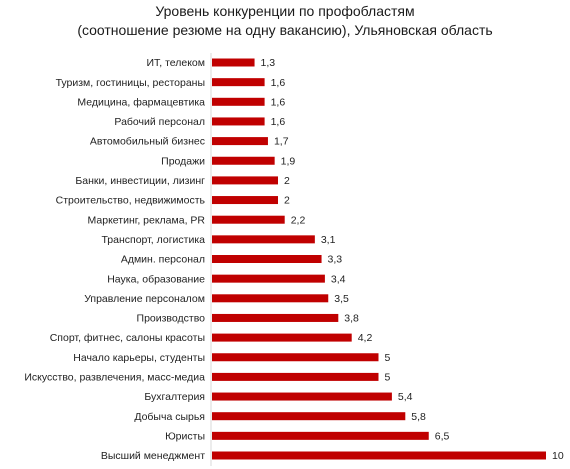 The image size is (570, 469). I want to click on value-label: 1,7, so click(281, 142).